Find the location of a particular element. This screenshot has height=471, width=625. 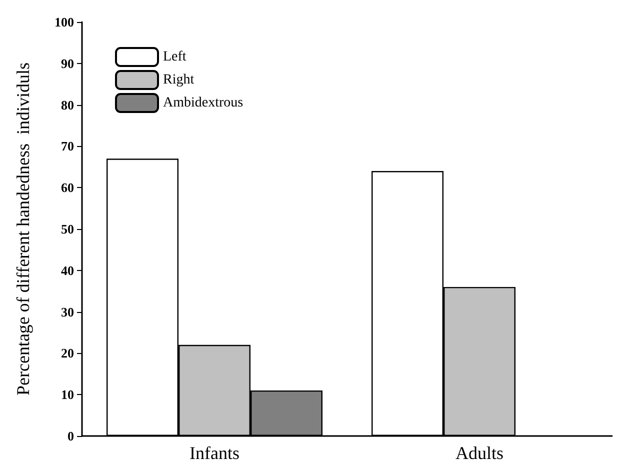

y-axis-title: Percentage of different handedness individuls is located at coordinates (23, 229).